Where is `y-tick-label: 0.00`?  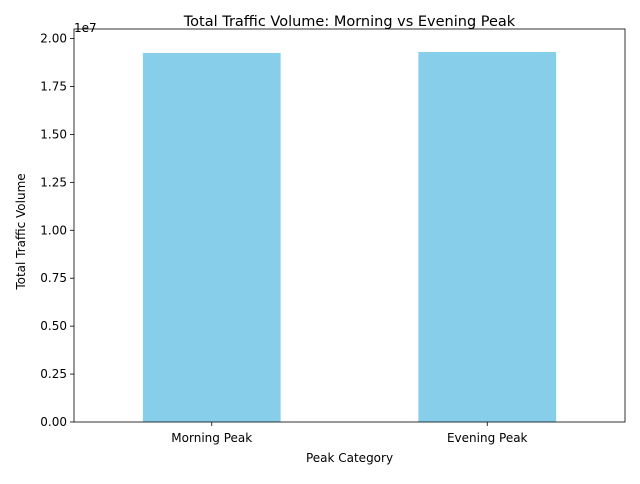 y-tick-label: 0.00 is located at coordinates (53, 422).